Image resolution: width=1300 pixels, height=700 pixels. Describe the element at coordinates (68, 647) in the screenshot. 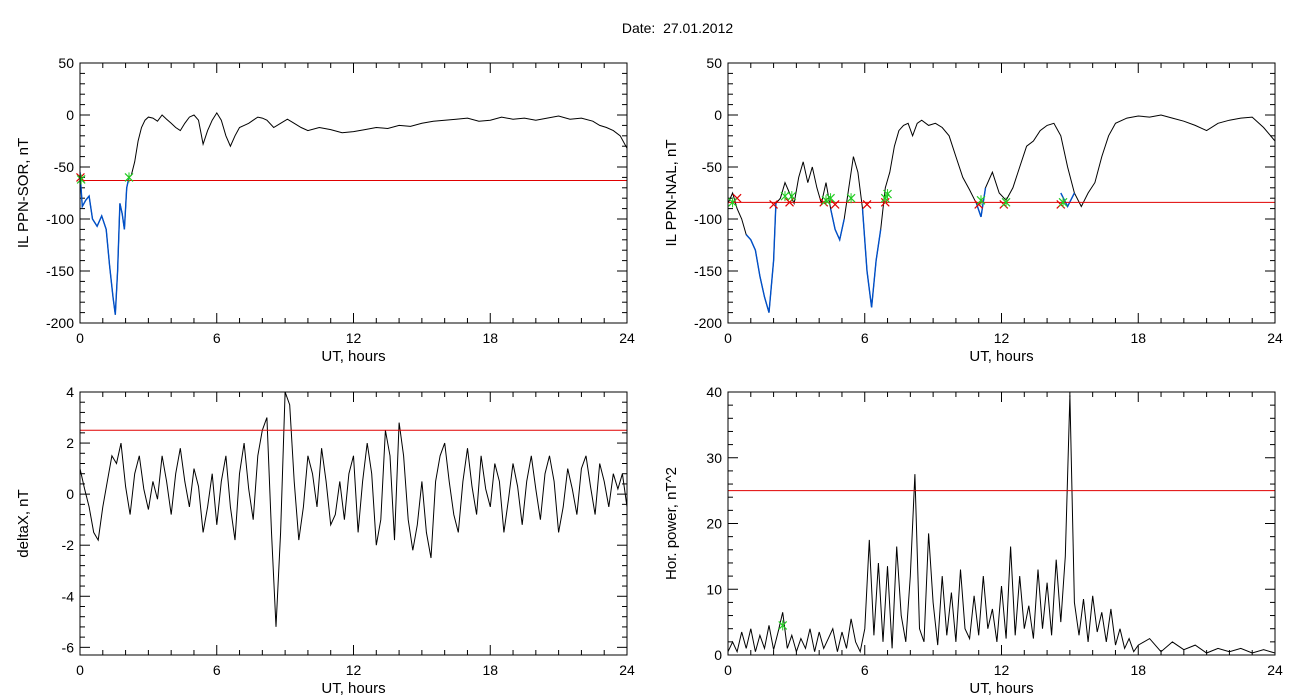

I see `y-tick-label: -6` at that location.